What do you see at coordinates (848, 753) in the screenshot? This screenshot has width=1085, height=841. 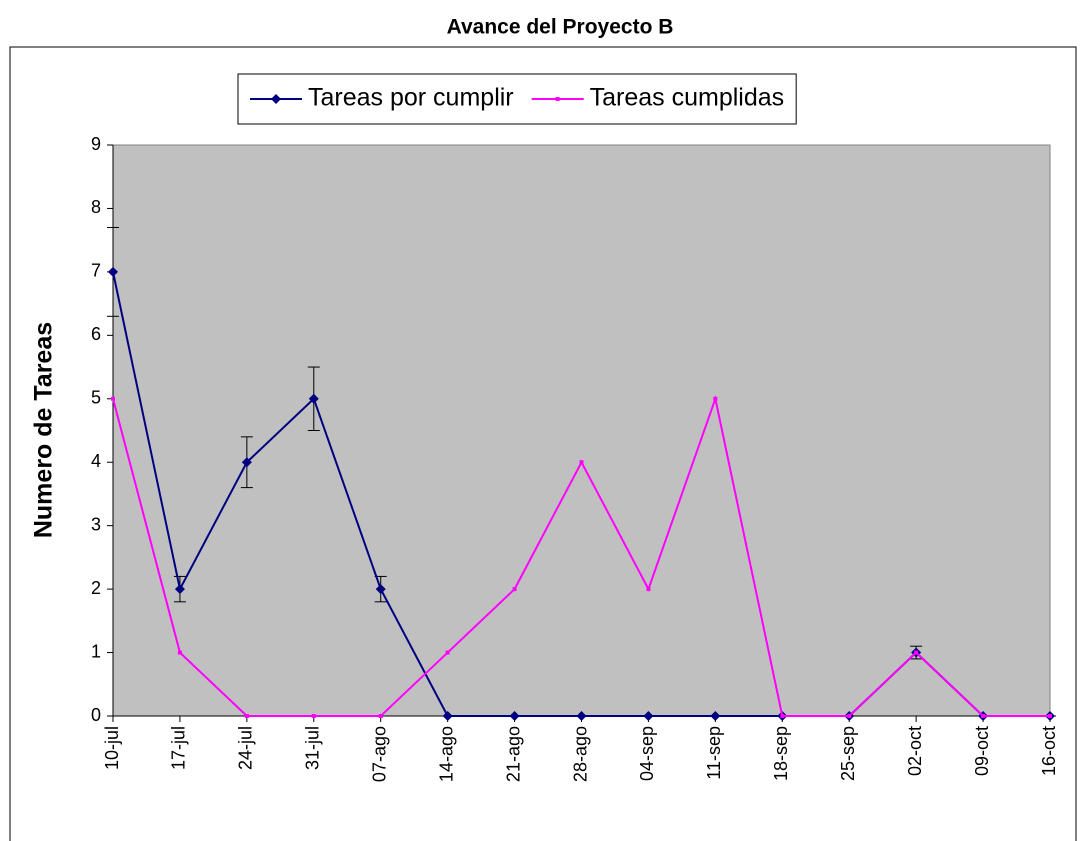 I see `x-tick-label: 25-sep` at bounding box center [848, 753].